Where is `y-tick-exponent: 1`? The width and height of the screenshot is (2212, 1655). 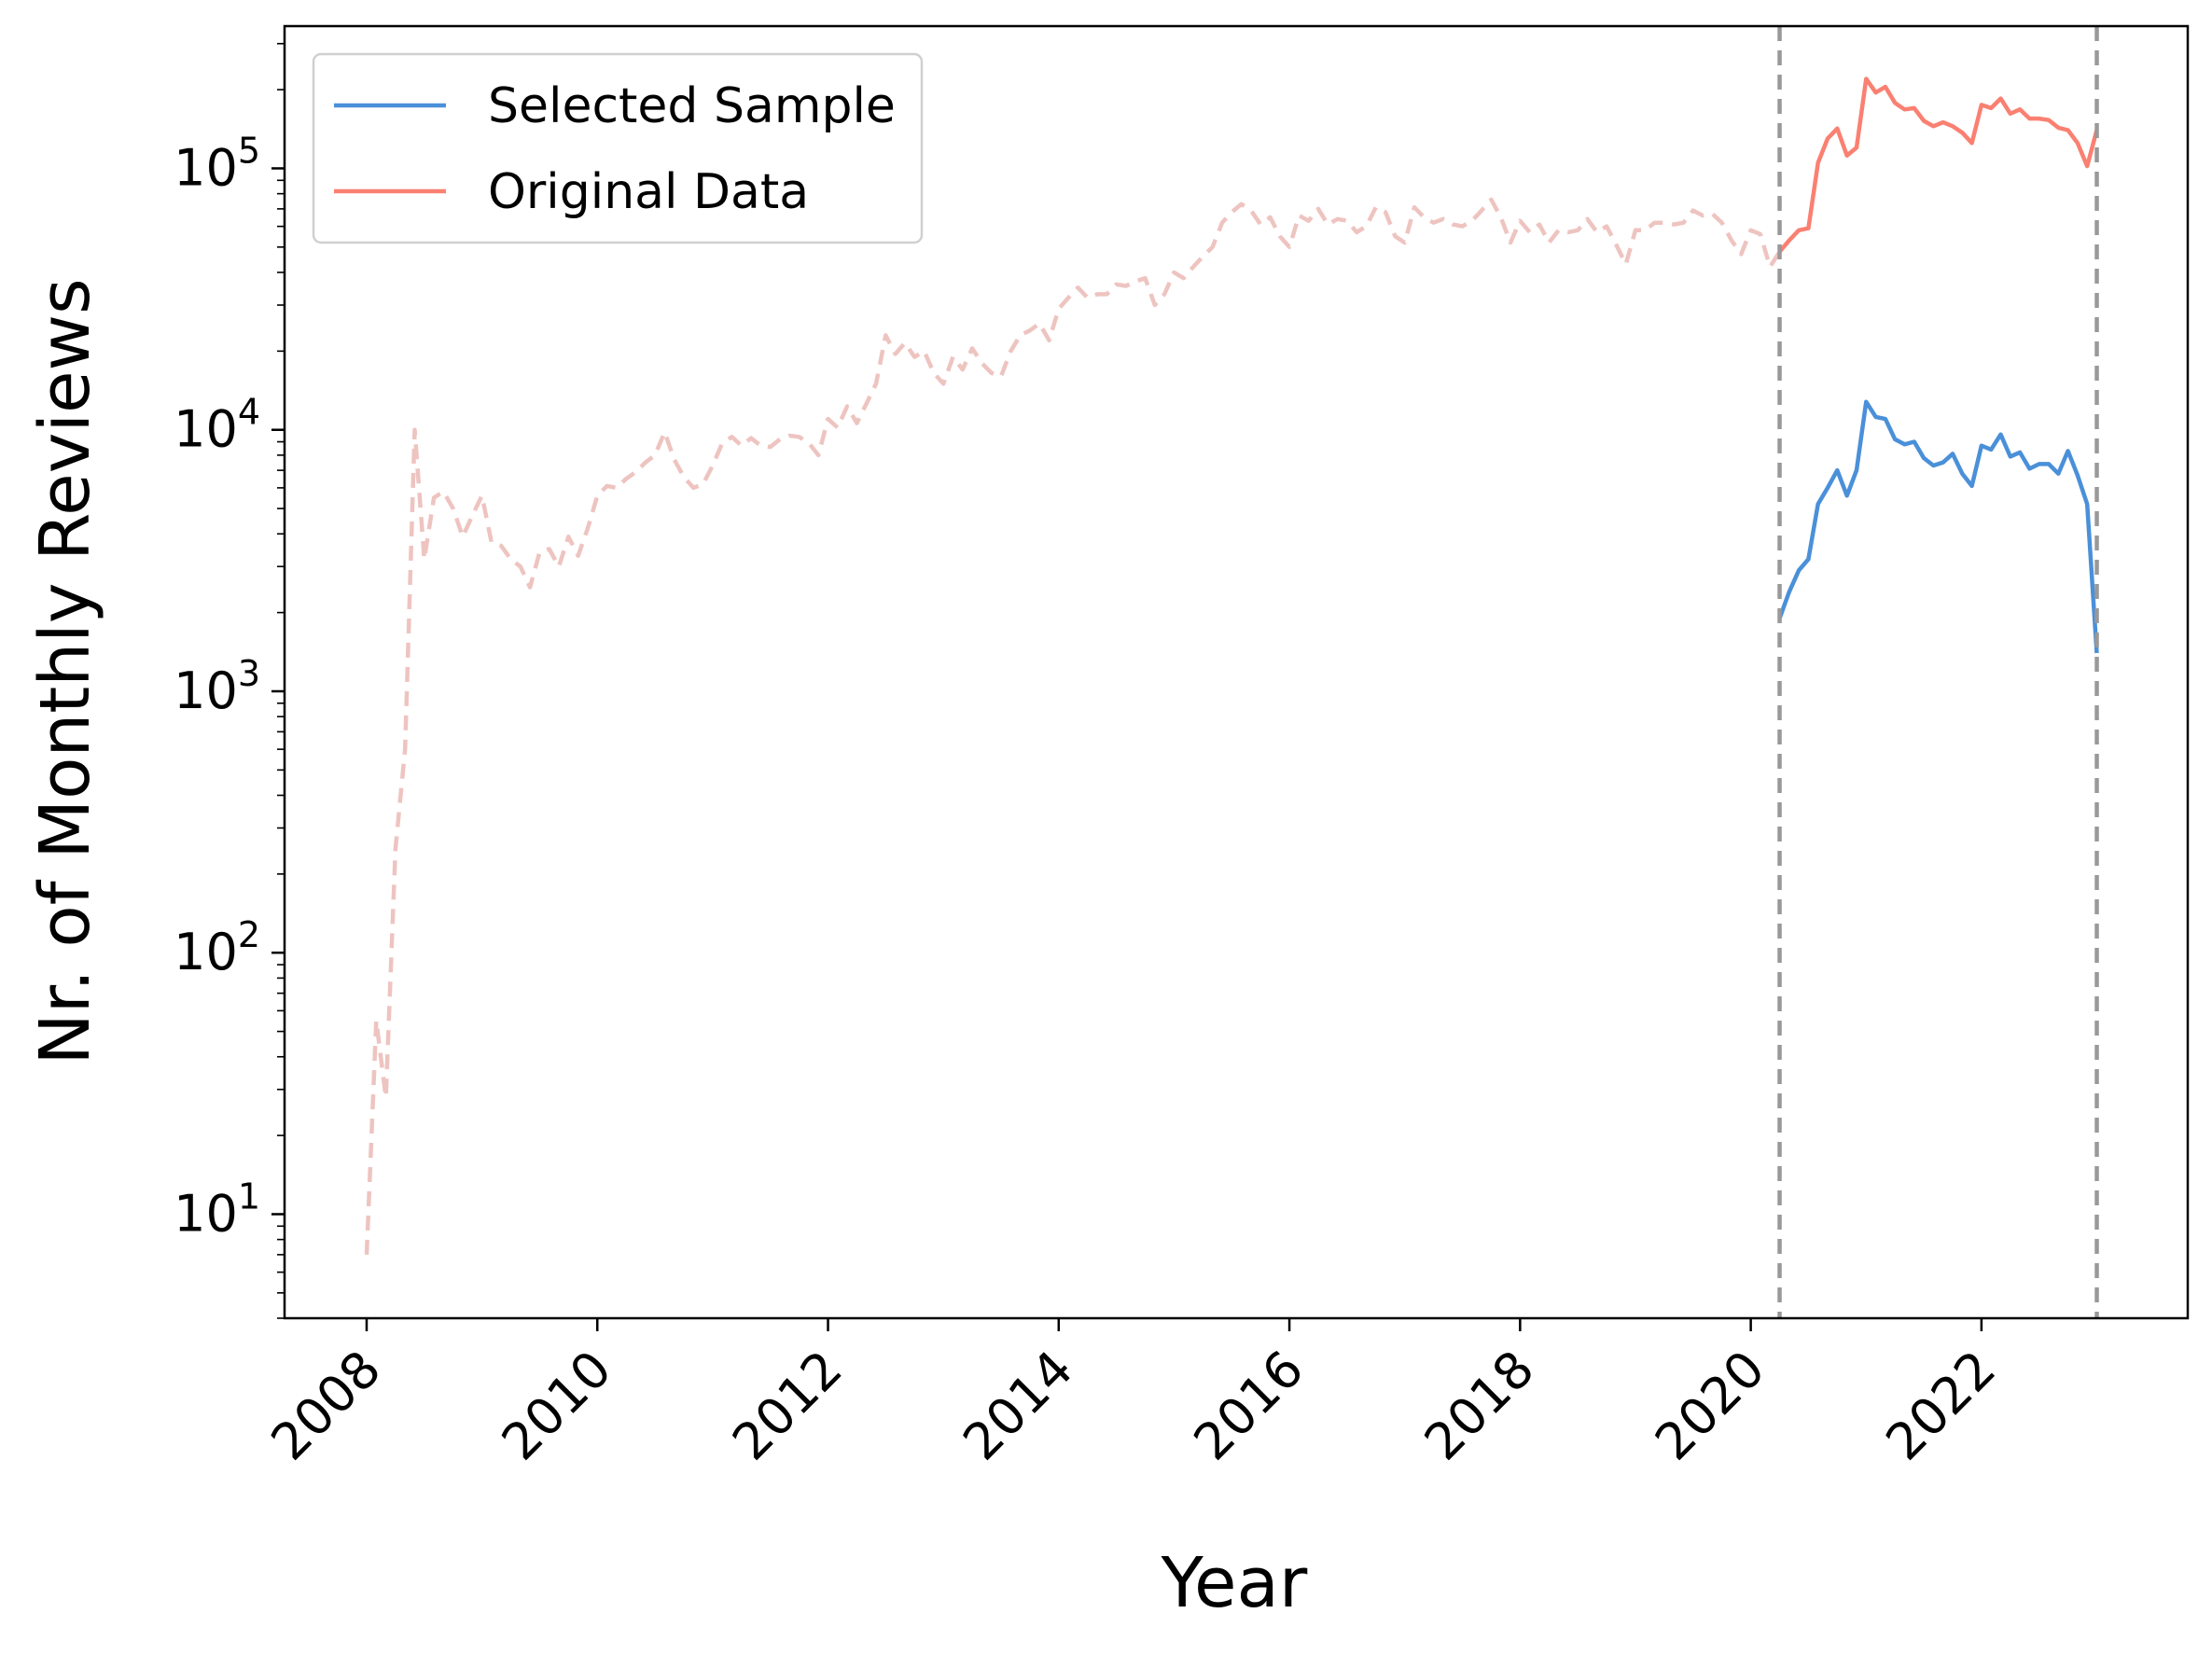 y-tick-exponent: 1 is located at coordinates (249, 1196).